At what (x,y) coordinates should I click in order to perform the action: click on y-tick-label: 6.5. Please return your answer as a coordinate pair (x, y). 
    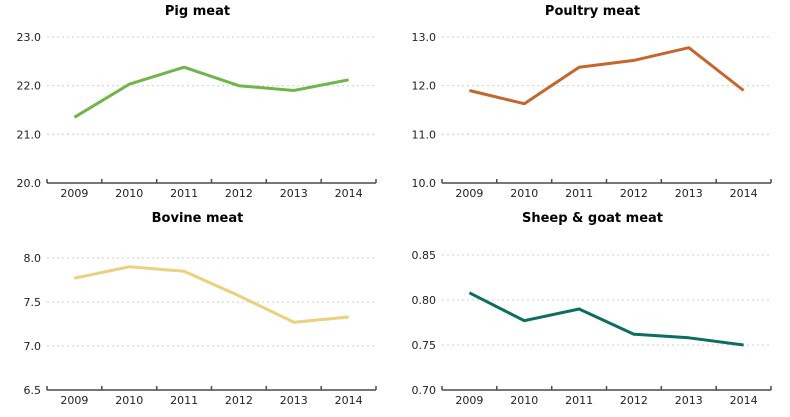
    Looking at the image, I should click on (33, 390).